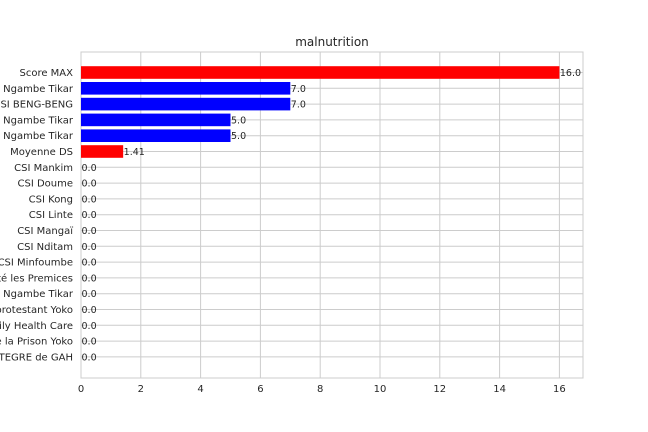  I want to click on x-tick-label: 16, so click(559, 389).